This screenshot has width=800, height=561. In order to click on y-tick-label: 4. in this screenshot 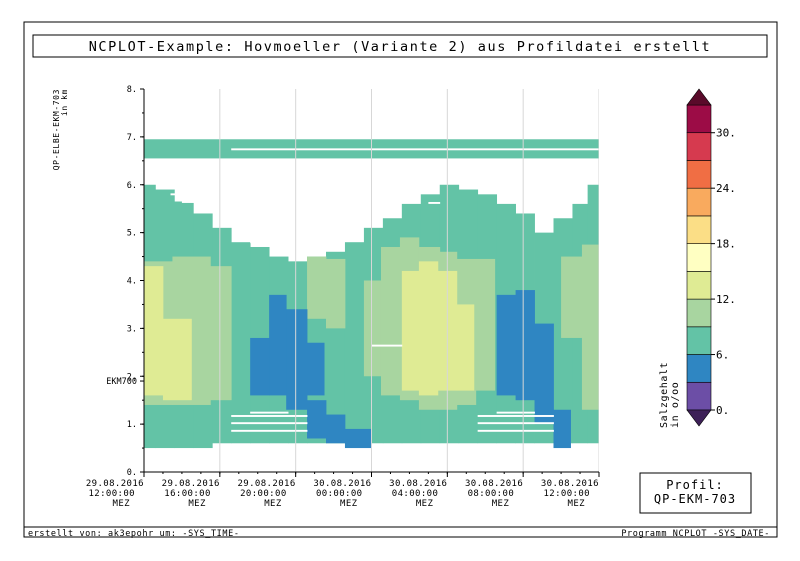, I will do `click(132, 282)`.